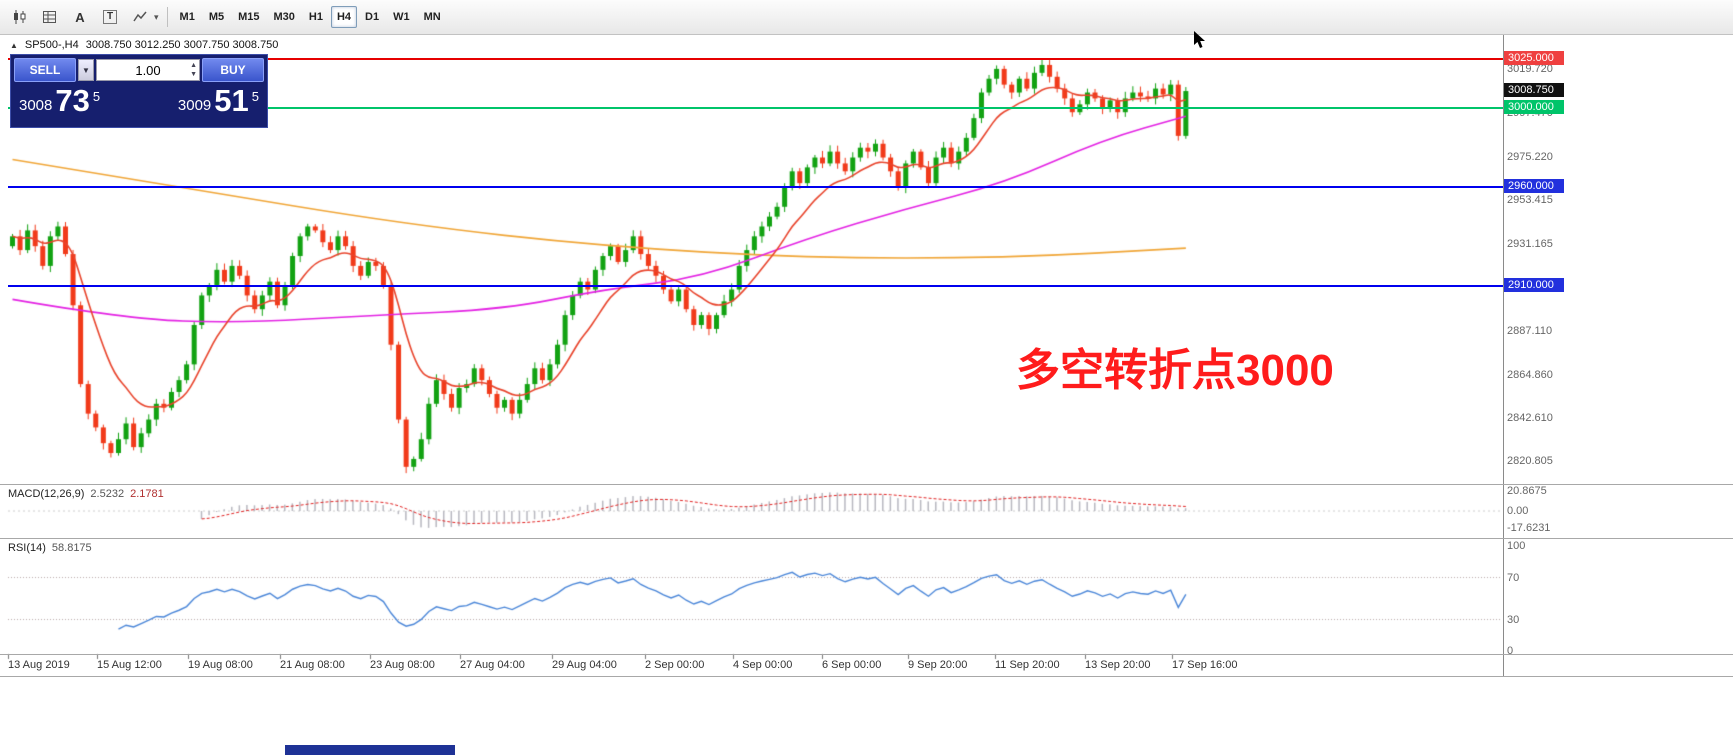 Image resolution: width=1733 pixels, height=755 pixels. Describe the element at coordinates (1530, 461) in the screenshot. I see `price-axis-label: 2820.805` at that location.